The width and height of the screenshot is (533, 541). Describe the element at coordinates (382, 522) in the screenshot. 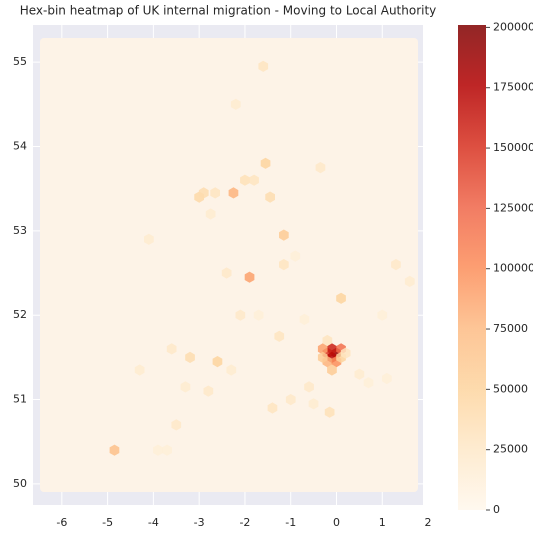

I see `x-tick-label: 1` at that location.